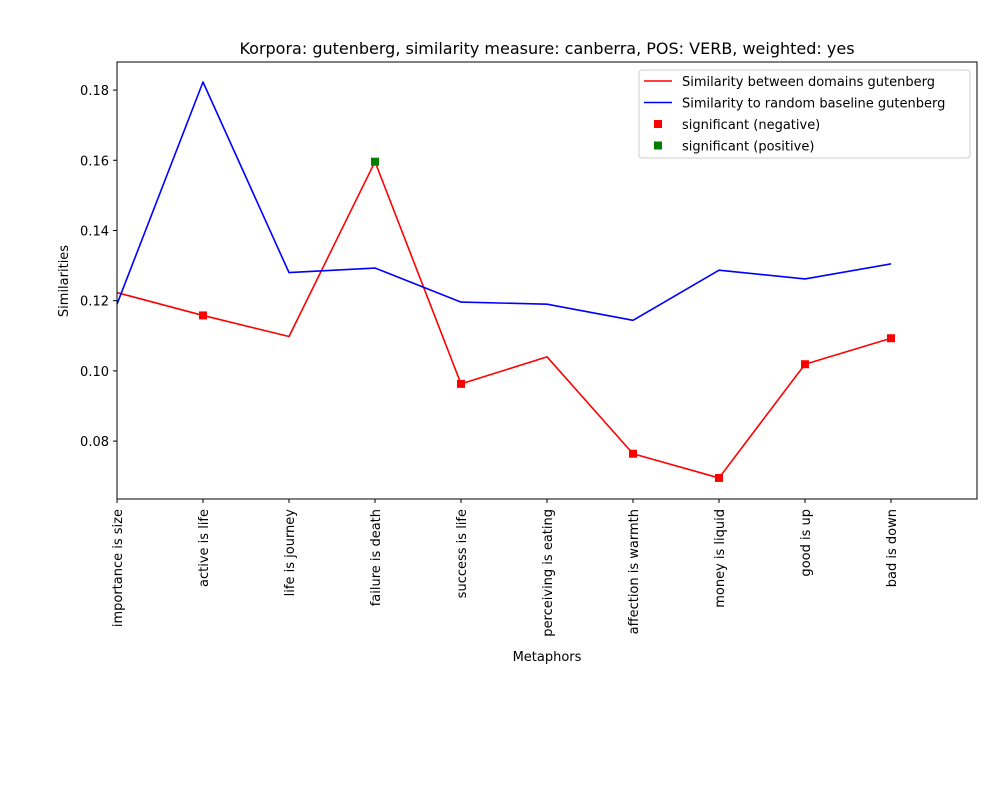  Describe the element at coordinates (290, 553) in the screenshot. I see `x-tick-label-2: life is journey` at that location.